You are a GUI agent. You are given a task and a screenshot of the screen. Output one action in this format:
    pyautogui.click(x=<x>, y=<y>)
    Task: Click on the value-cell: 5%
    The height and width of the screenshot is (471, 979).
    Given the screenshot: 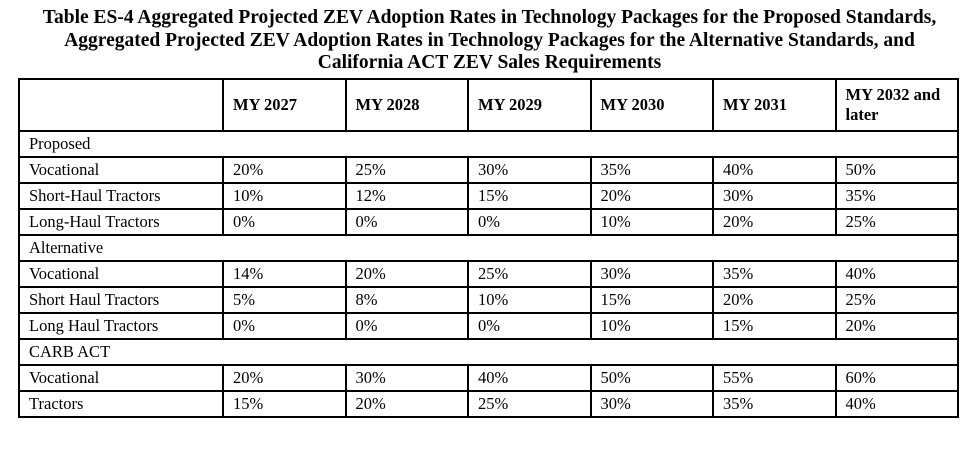 What is the action you would take?
    pyautogui.click(x=284, y=299)
    